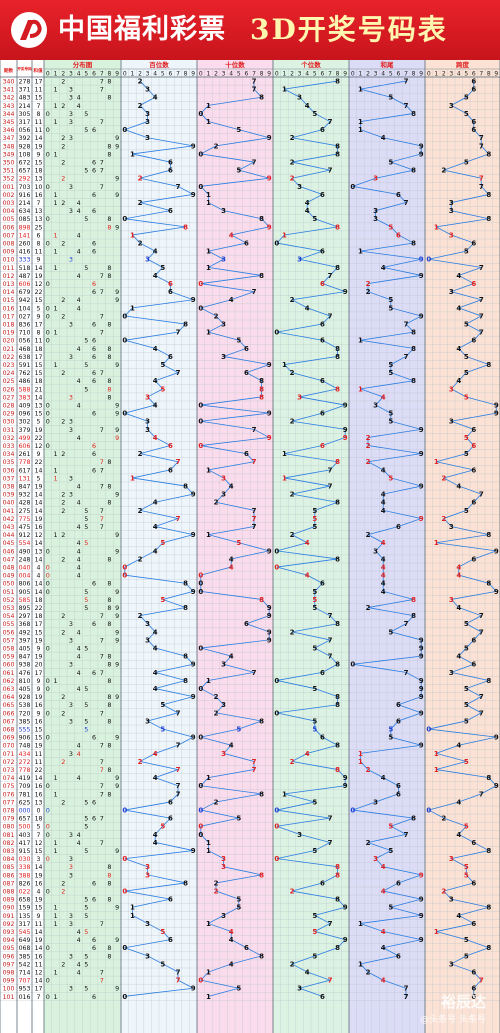 The height and width of the screenshot is (1033, 500). I want to click on trend-digit-kuadu: 7, so click(481, 616).